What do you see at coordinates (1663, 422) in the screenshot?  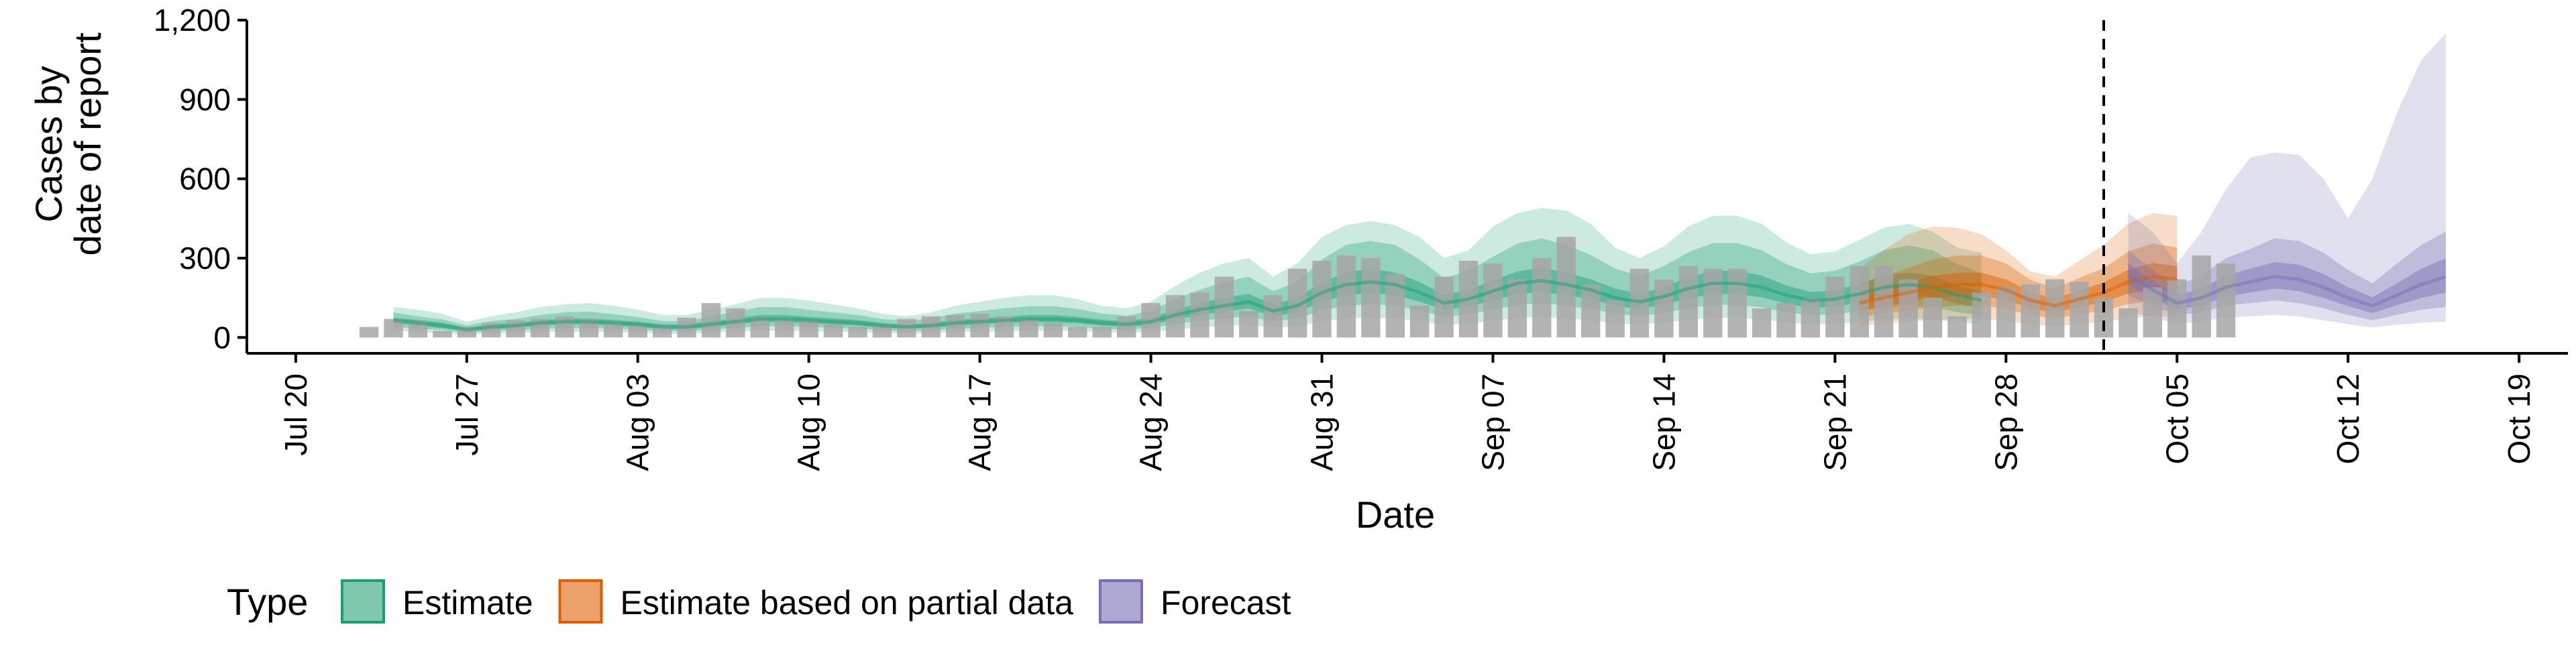 I see `x-tick-label: Sep 14` at bounding box center [1663, 422].